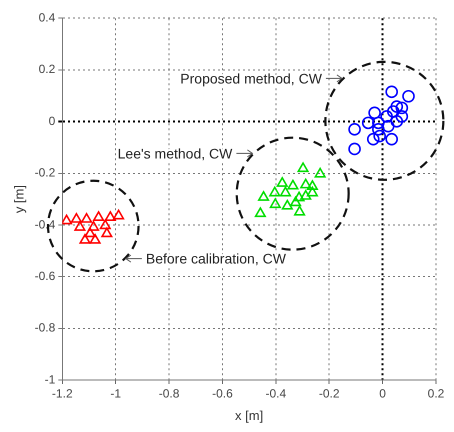 This screenshot has width=454, height=432. Describe the element at coordinates (329, 393) in the screenshot. I see `x-tick-label: -0.2` at that location.